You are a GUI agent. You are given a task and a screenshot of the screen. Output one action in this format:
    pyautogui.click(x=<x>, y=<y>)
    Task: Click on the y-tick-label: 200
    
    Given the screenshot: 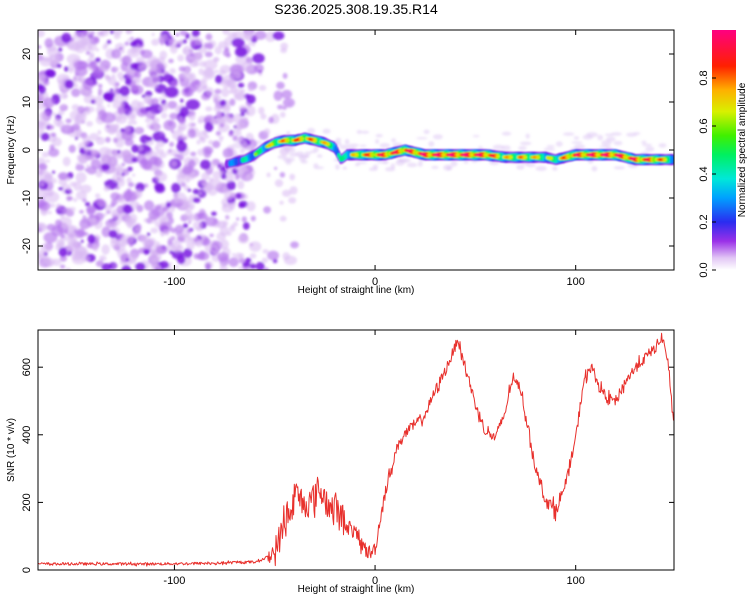 What is the action you would take?
    pyautogui.click(x=27, y=502)
    